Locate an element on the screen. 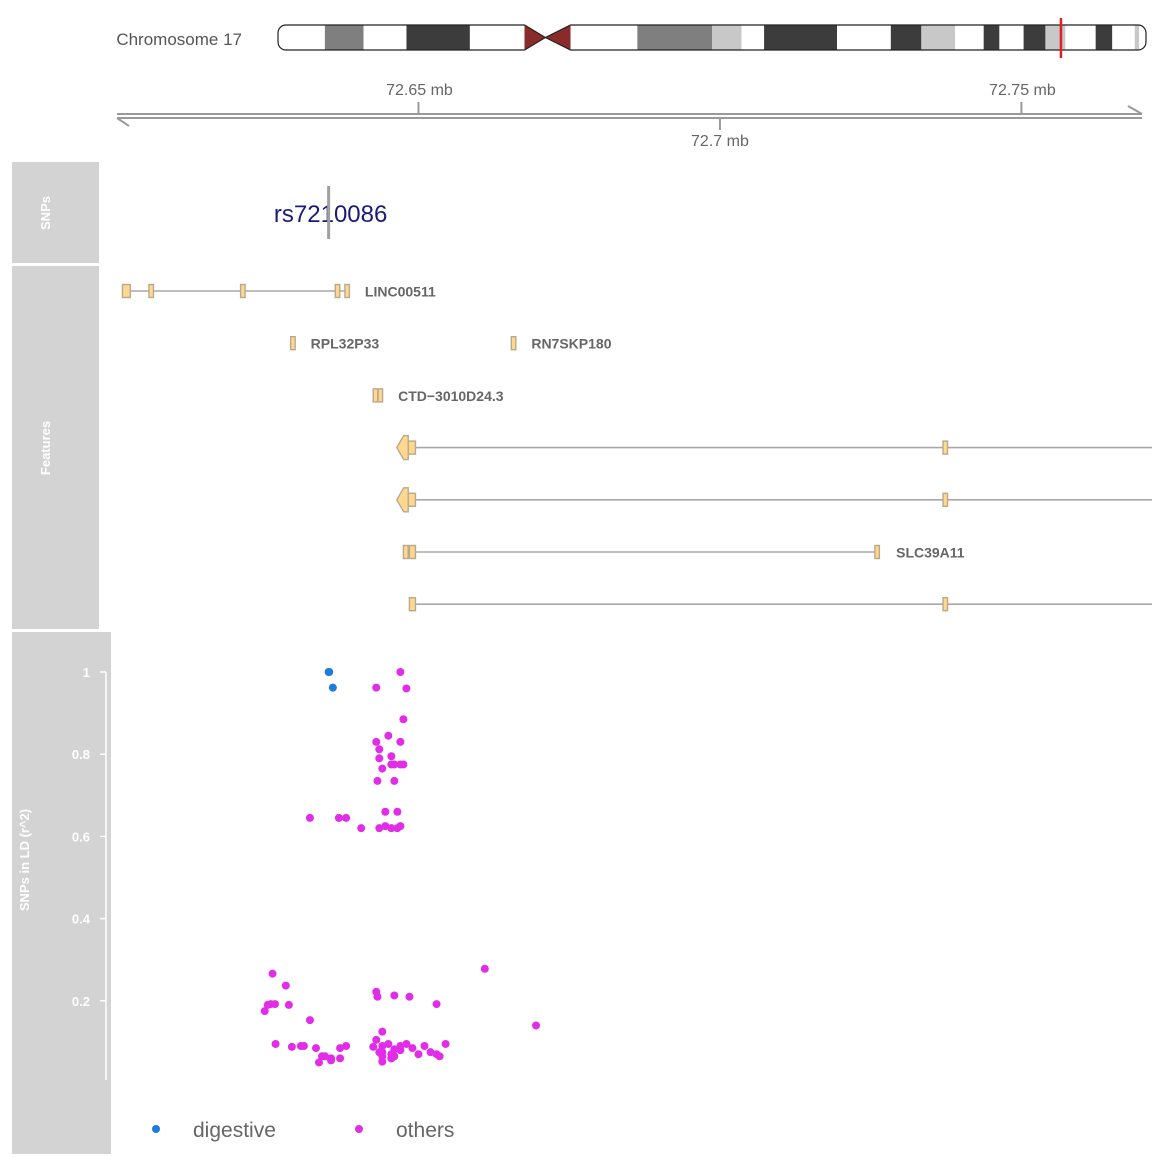  ld-y-axis: 0.2 0.4 0.6 0.8 1 is located at coordinates (89, 872).